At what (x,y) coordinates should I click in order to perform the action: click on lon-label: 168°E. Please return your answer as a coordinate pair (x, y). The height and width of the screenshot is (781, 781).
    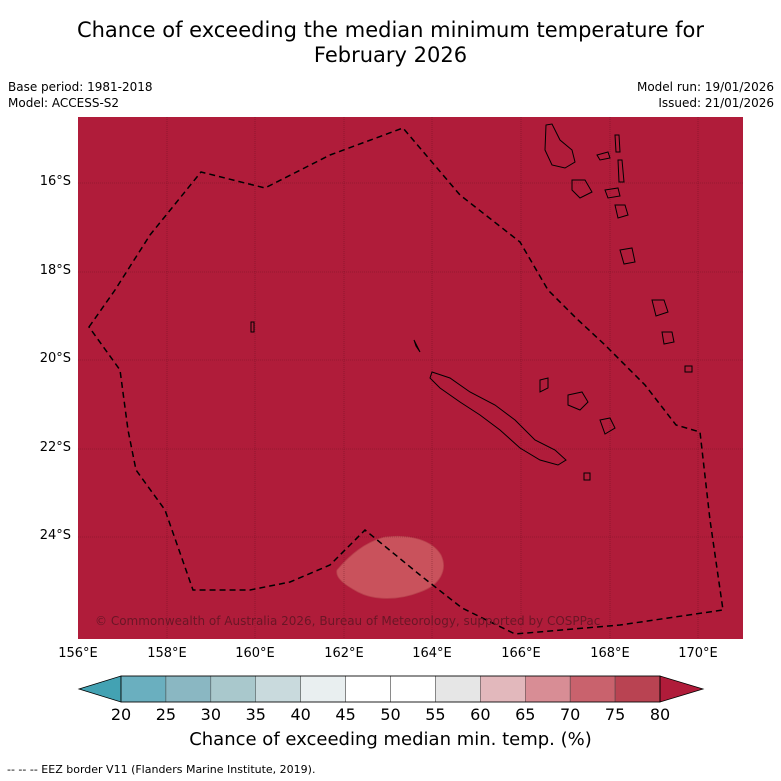
    Looking at the image, I should click on (610, 653).